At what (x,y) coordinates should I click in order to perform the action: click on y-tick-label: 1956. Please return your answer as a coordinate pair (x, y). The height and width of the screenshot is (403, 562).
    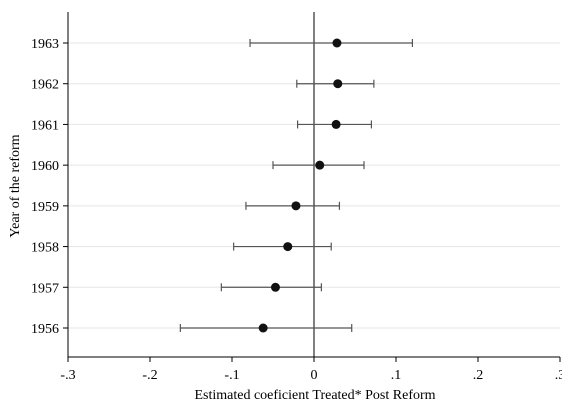
    Looking at the image, I should click on (45, 329).